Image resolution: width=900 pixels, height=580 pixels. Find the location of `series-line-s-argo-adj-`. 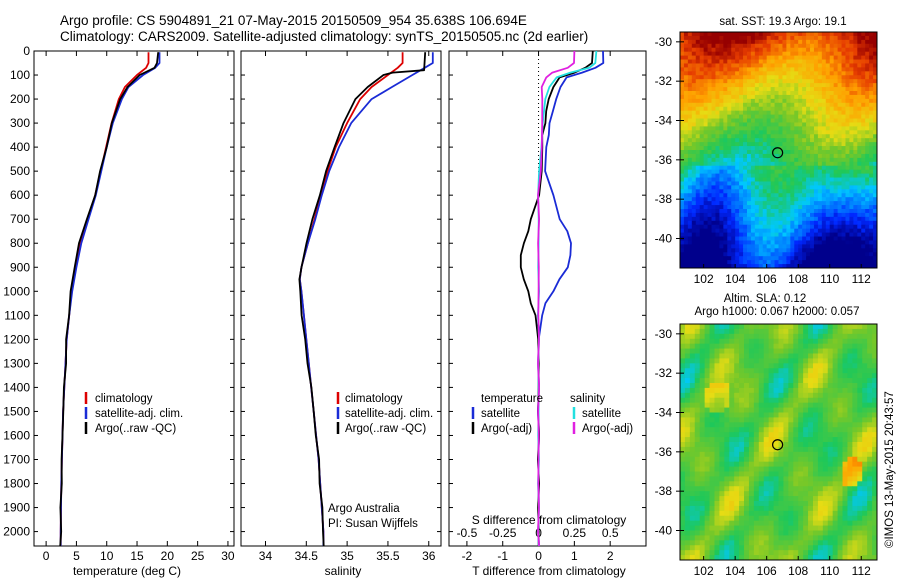

series-line-s-argo-adj- is located at coordinates (556, 298).